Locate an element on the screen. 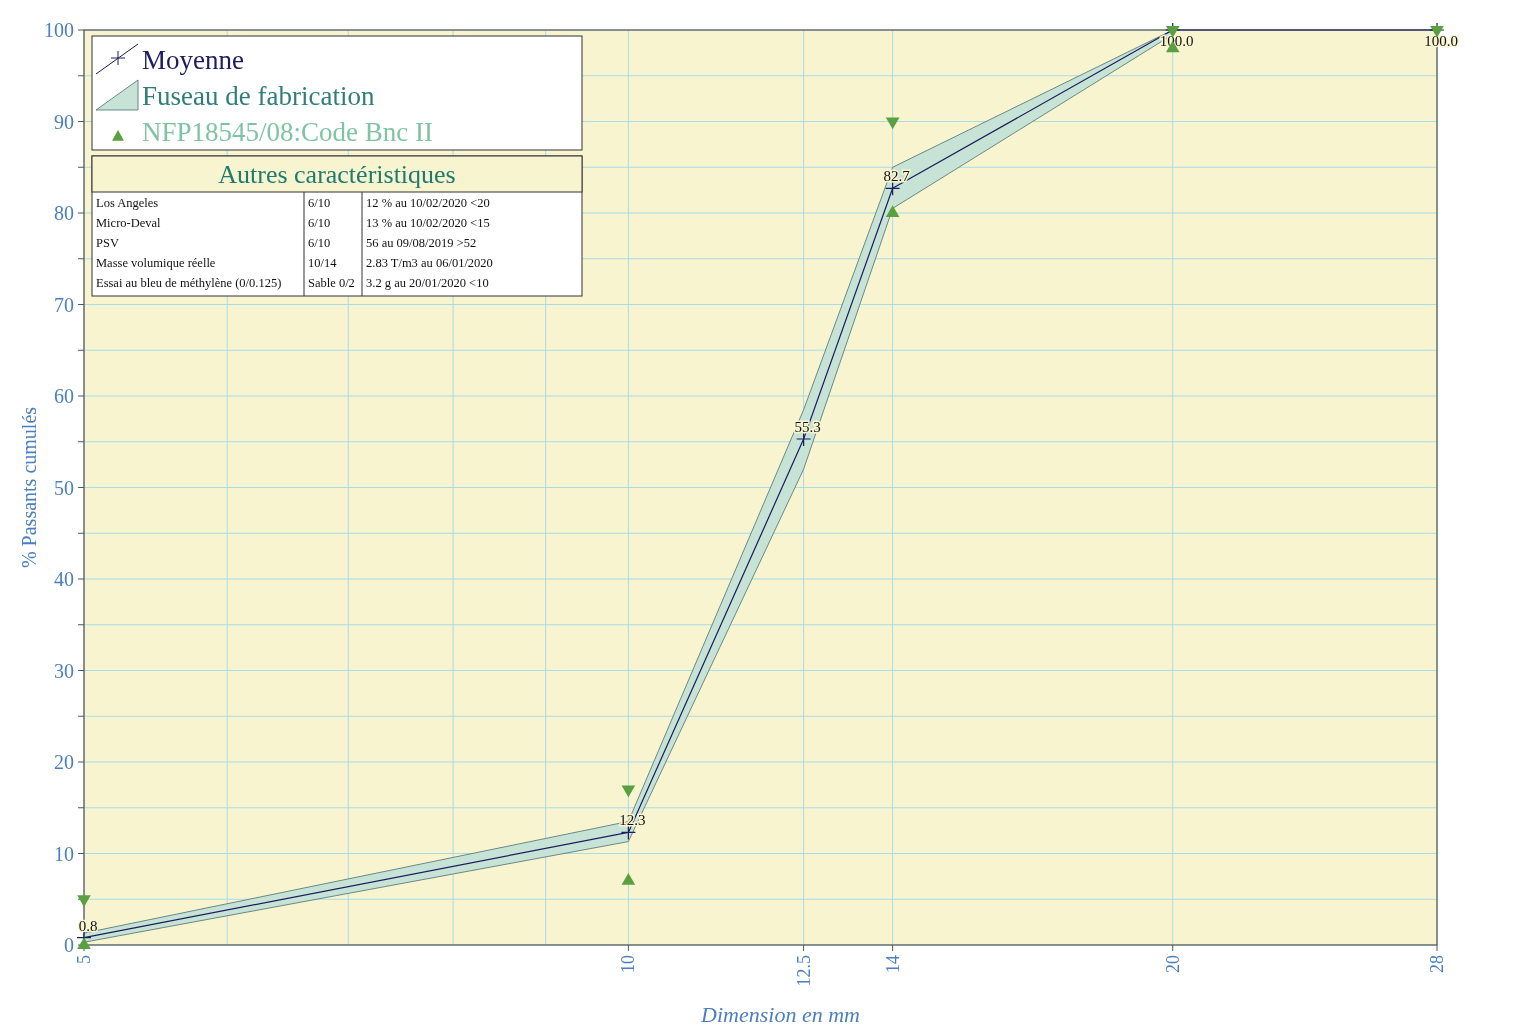 Image resolution: width=1533 pixels, height=1032 pixels. data-label: 100.0 is located at coordinates (1441, 41).